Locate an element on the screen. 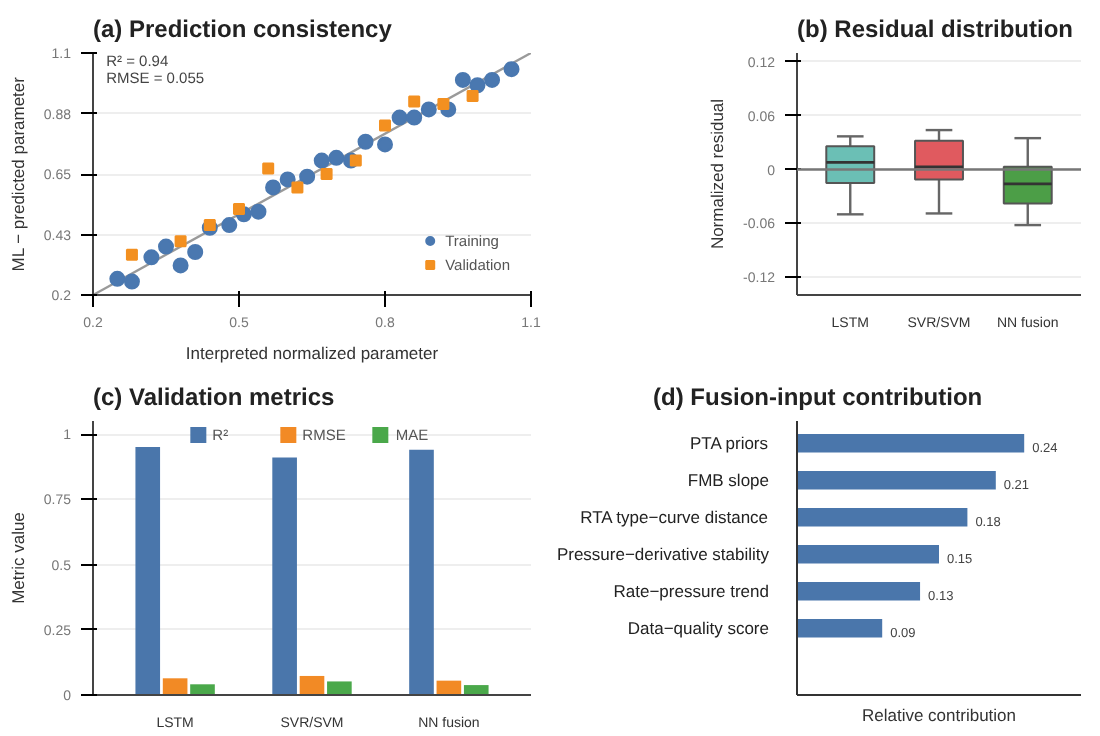 The image size is (1100, 736). y-tick-label: Pressure−derivative stability is located at coordinates (663, 554).